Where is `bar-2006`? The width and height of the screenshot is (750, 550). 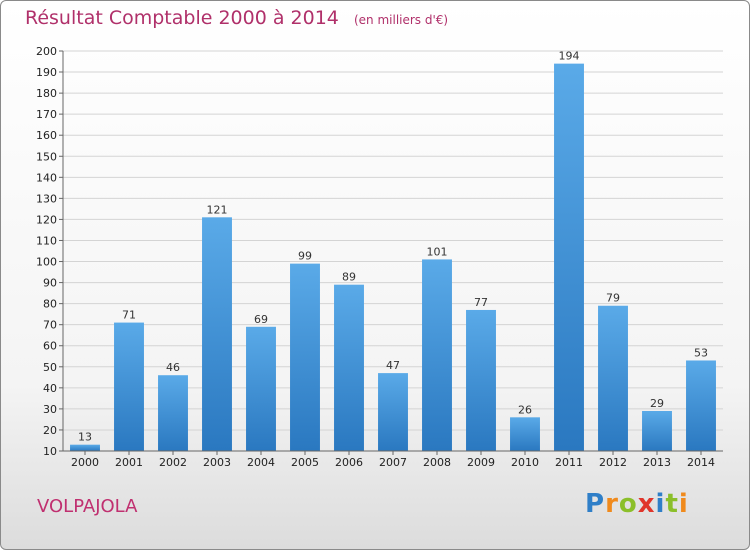
bar-2006 is located at coordinates (349, 367).